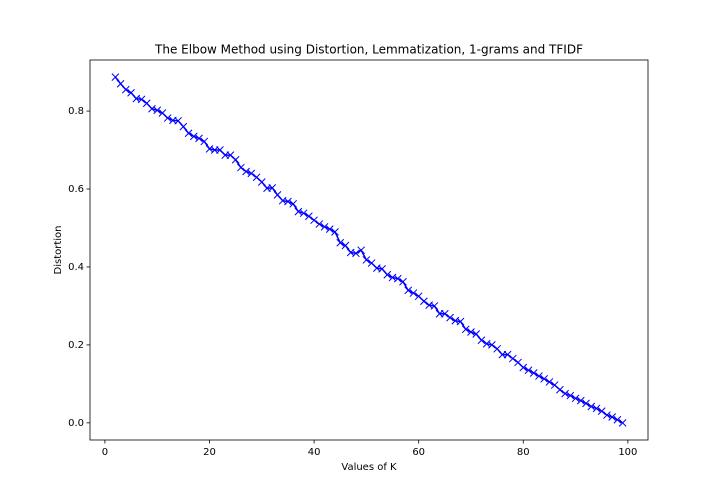 The image size is (720, 504). What do you see at coordinates (76, 345) in the screenshot?
I see `y-tick-label: 0.2` at bounding box center [76, 345].